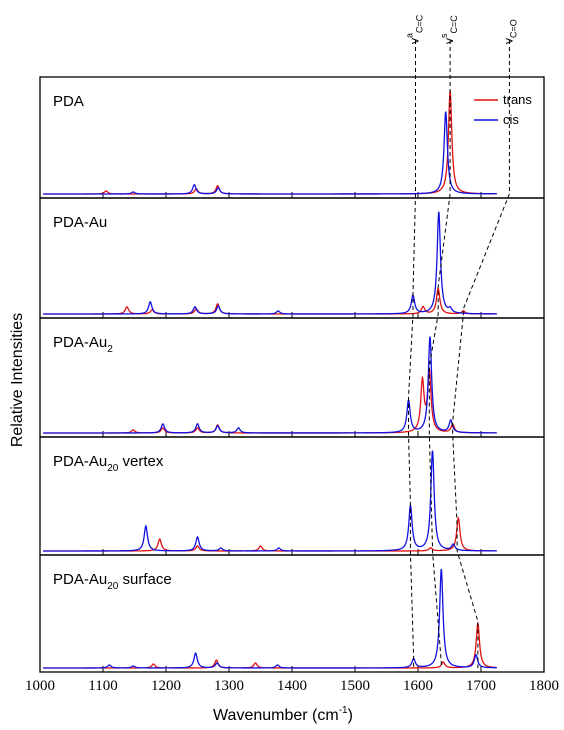 The height and width of the screenshot is (730, 564). I want to click on spectrum-panel: PDA-Au2, so click(292, 377).